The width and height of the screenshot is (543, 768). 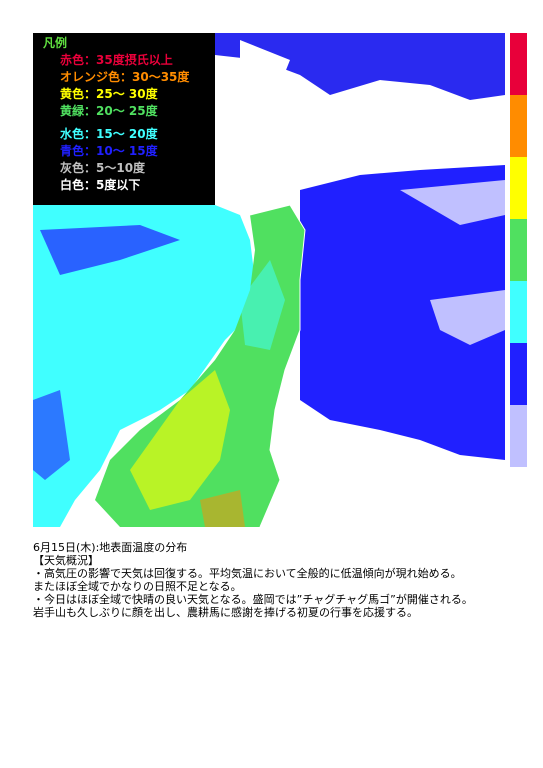 What do you see at coordinates (125, 77) in the screenshot?
I see `legend-item: オレンジ色：30～35度` at bounding box center [125, 77].